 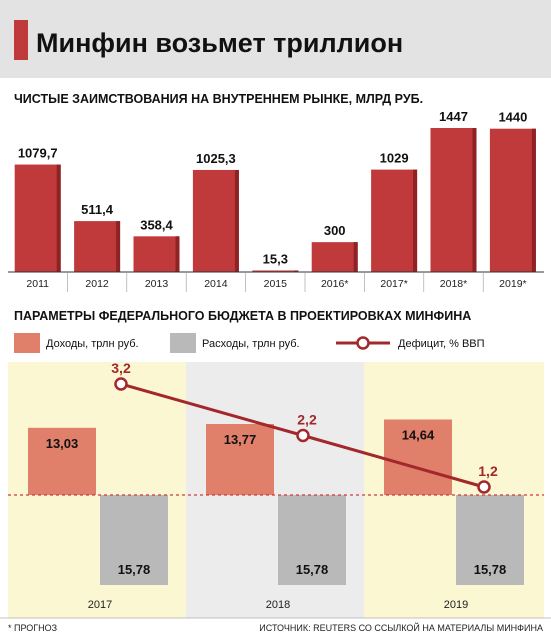 I want to click on income-value-label: 14,64, so click(x=418, y=435).